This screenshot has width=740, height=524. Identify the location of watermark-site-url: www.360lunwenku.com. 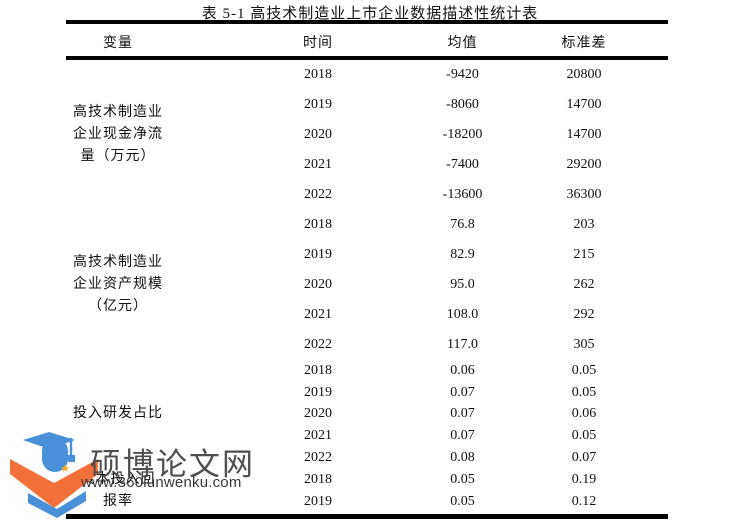
(161, 482).